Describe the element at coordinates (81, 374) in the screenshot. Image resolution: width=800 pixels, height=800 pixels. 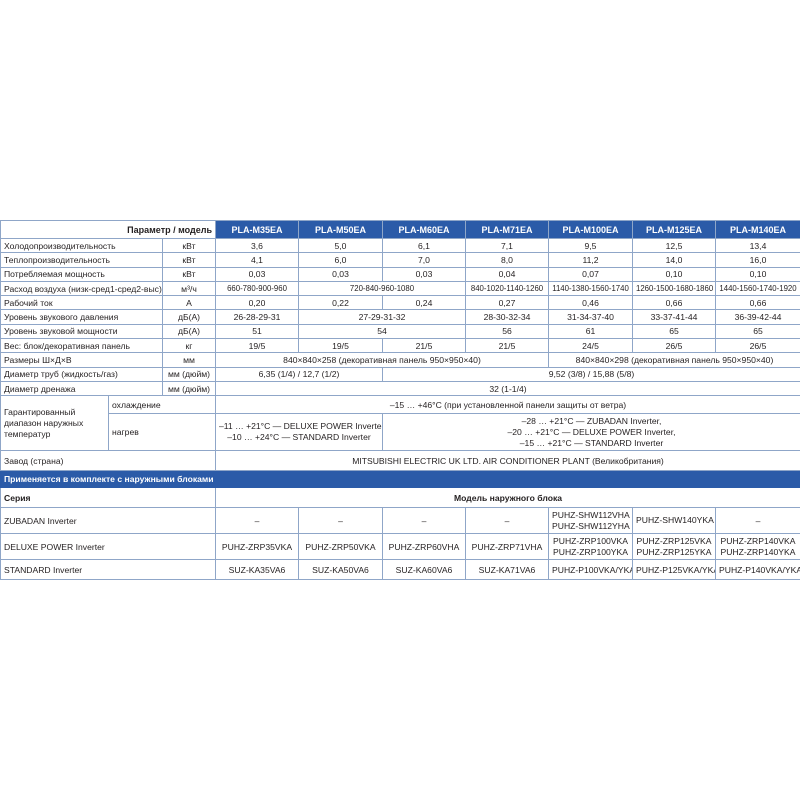
I see `row-label: Диаметр труб (жидкость/газ)` at that location.